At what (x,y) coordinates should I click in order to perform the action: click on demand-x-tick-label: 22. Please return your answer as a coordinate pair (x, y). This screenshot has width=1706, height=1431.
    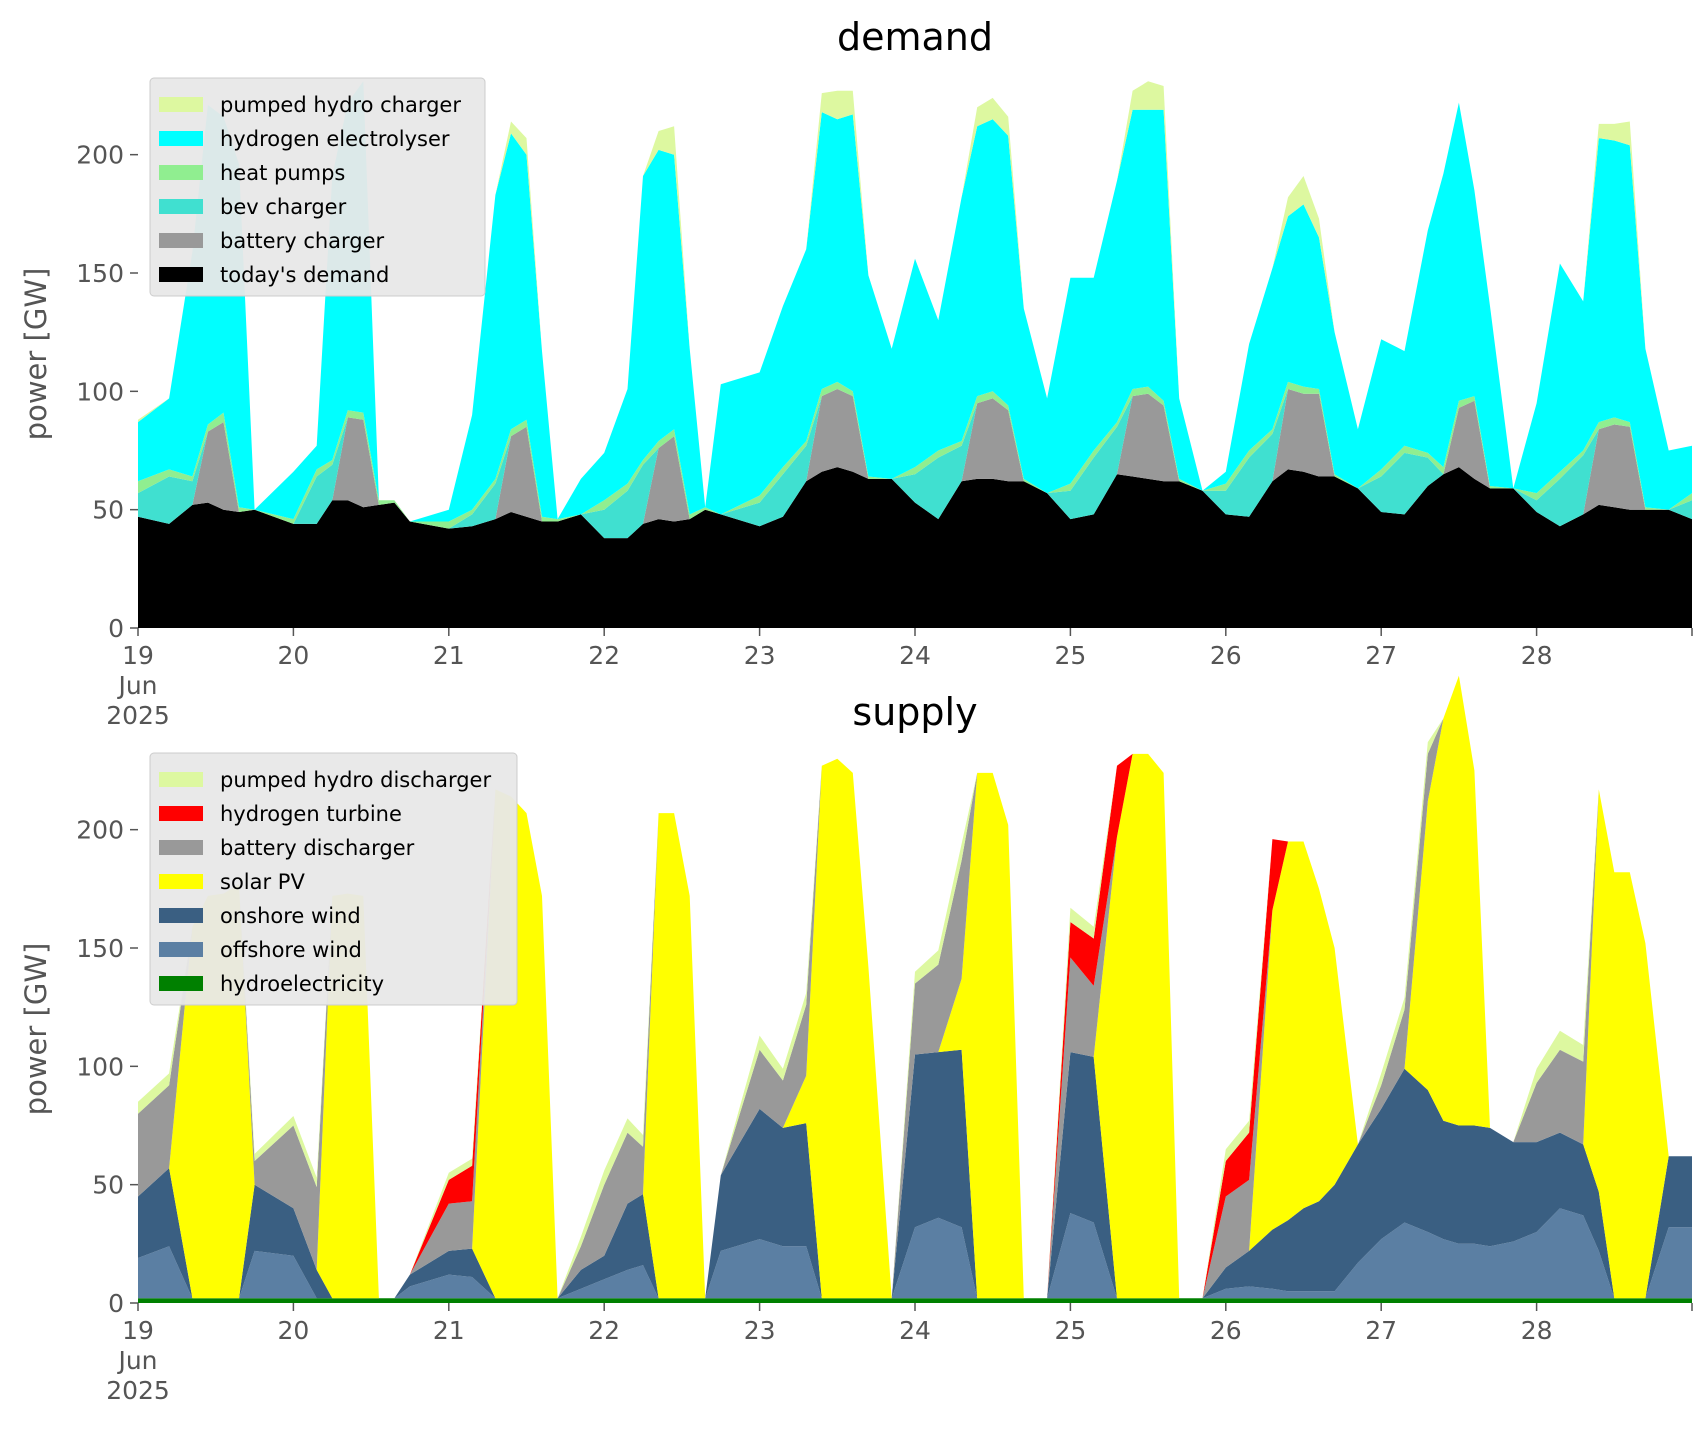
    Looking at the image, I should click on (604, 655).